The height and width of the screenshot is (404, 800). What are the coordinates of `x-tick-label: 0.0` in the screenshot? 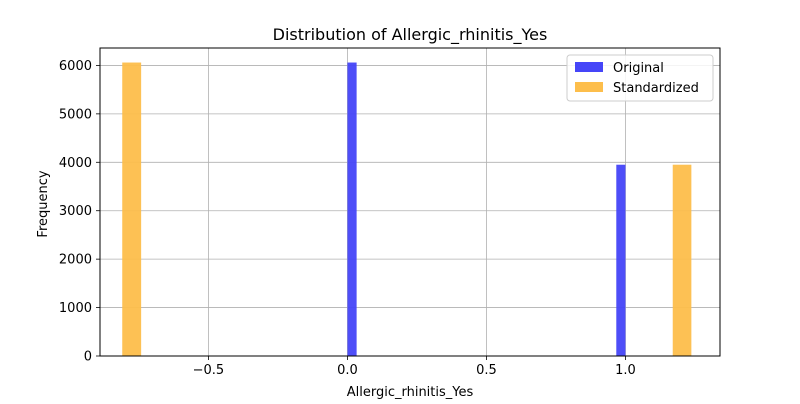 It's located at (347, 370).